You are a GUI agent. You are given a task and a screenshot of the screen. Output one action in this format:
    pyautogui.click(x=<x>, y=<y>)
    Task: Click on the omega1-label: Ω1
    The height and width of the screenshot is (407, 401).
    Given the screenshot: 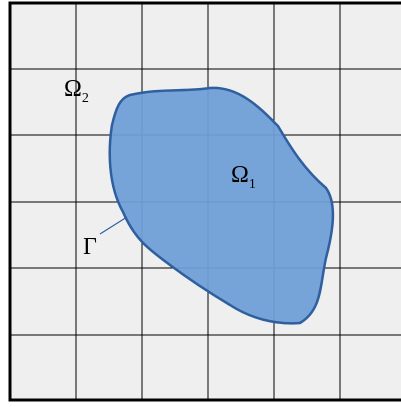 What is the action you would take?
    pyautogui.click(x=243, y=177)
    